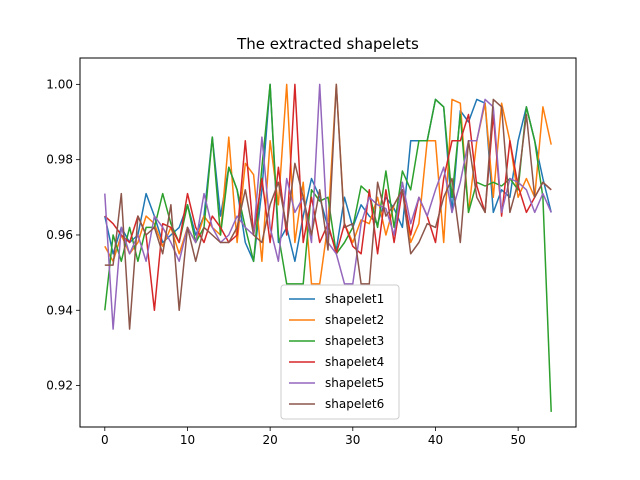 The image size is (640, 480). Describe the element at coordinates (327, 44) in the screenshot. I see `chart-title: The extracted shapelets` at that location.